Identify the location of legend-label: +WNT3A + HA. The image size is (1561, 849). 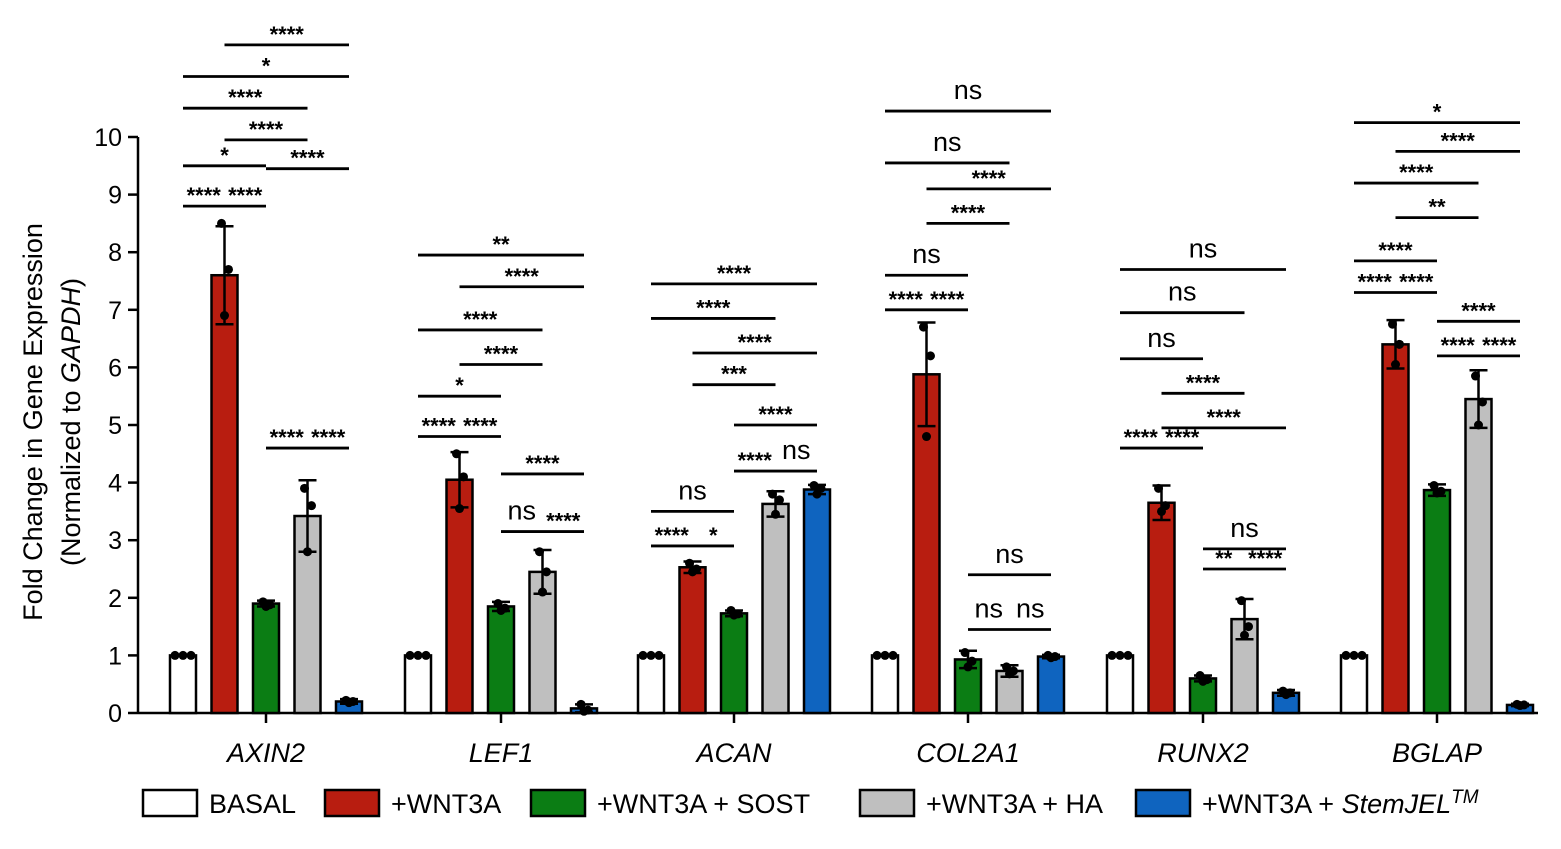
(1014, 804).